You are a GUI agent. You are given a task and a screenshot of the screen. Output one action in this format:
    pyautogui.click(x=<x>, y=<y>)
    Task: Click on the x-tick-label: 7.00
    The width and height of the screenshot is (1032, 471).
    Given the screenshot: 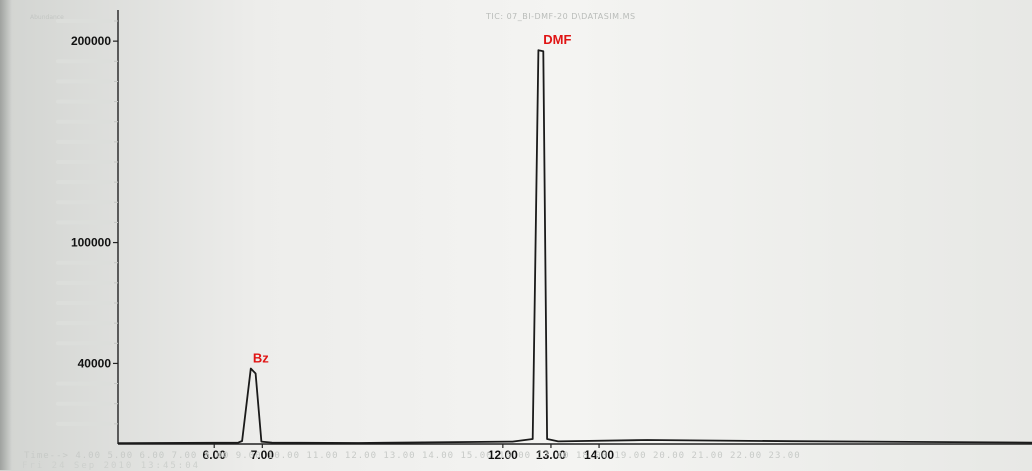 What is the action you would take?
    pyautogui.click(x=263, y=455)
    